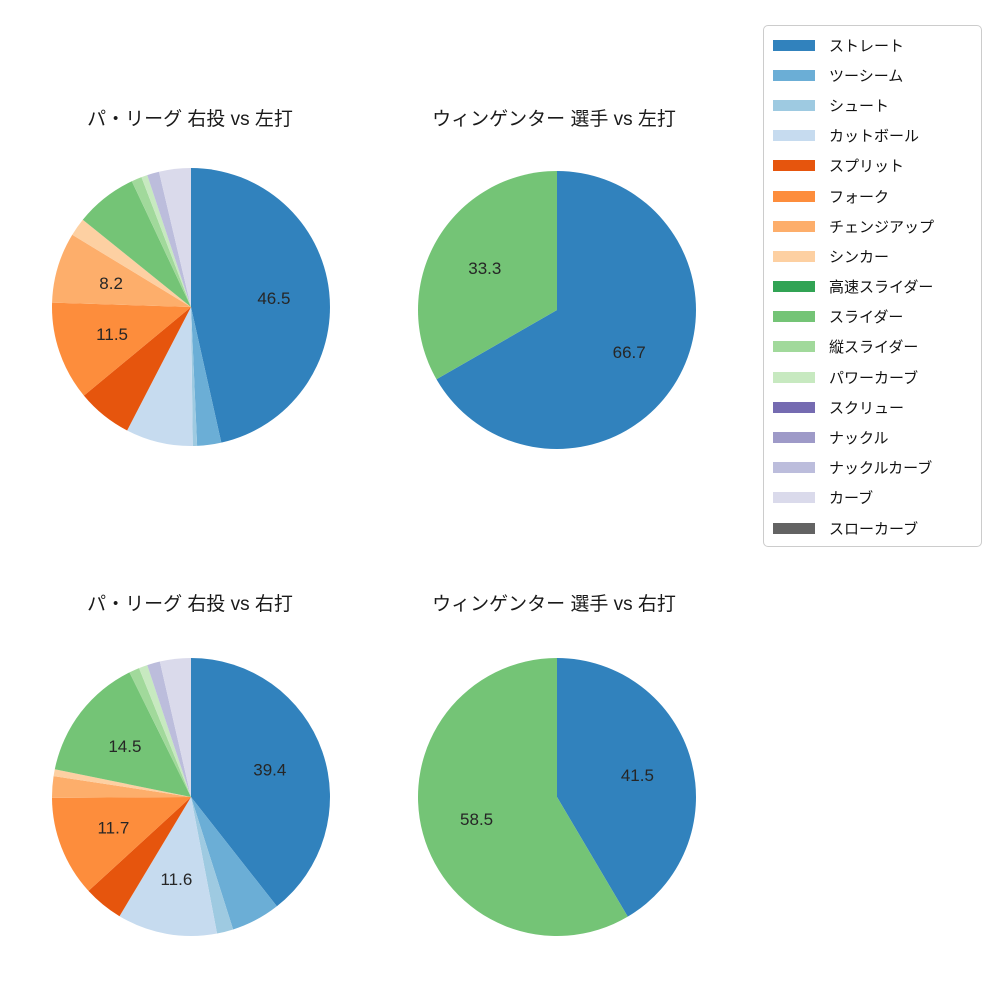 The height and width of the screenshot is (1000, 1000). I want to click on legend-item: ツーシーム, so click(877, 75).